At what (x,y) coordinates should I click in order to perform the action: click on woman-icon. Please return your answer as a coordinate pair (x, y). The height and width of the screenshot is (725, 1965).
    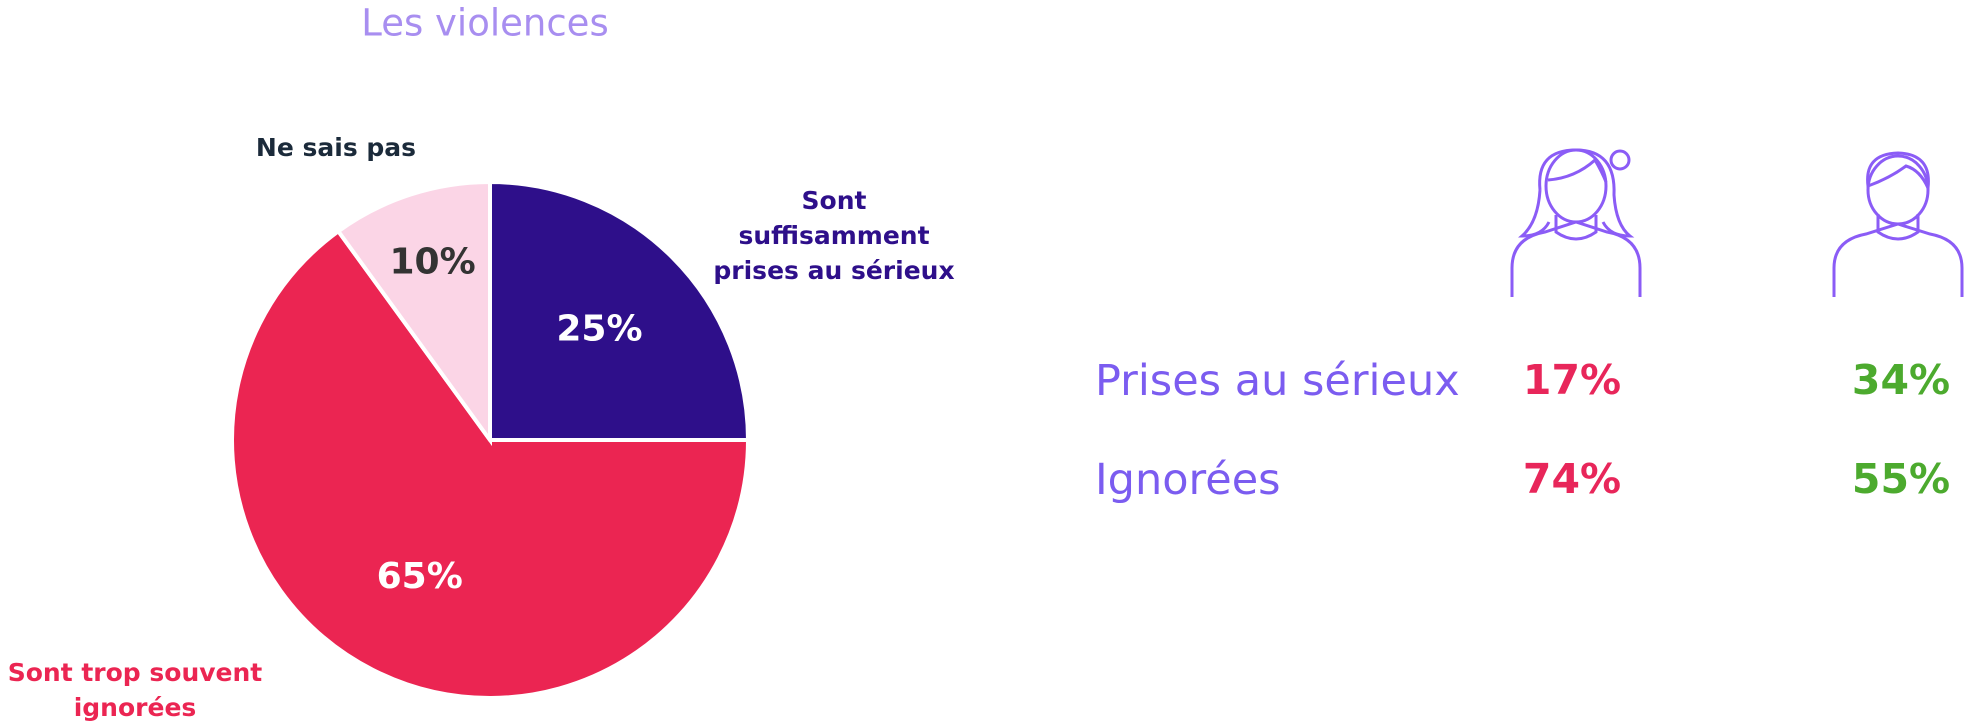
    Looking at the image, I should click on (1576, 222).